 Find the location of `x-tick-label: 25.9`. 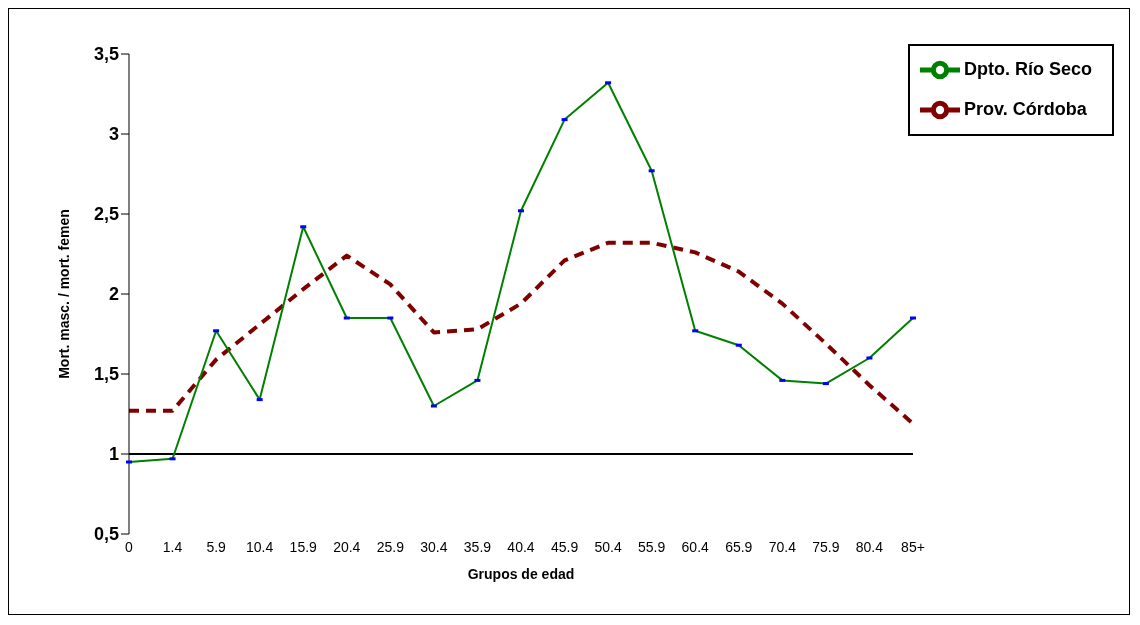

x-tick-label: 25.9 is located at coordinates (390, 546).